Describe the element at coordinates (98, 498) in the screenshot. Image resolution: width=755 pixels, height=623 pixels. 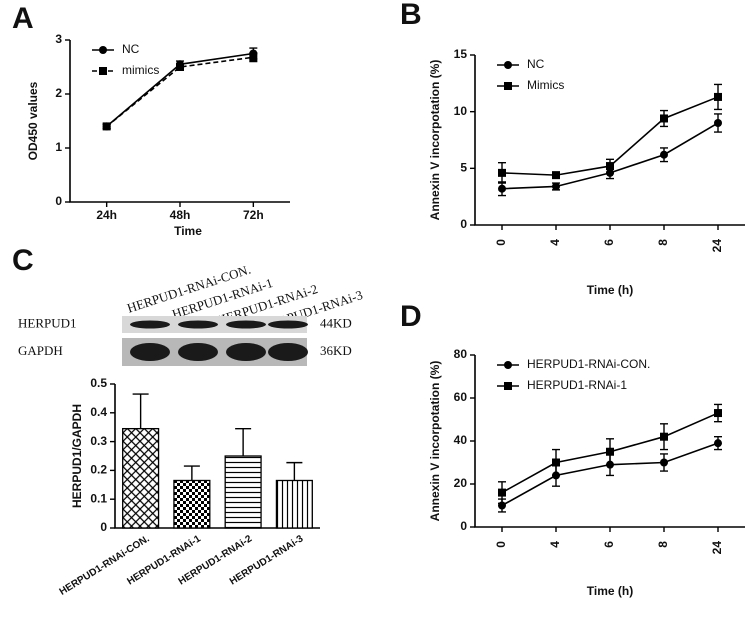
I see `y-tick-label: 0.1` at that location.